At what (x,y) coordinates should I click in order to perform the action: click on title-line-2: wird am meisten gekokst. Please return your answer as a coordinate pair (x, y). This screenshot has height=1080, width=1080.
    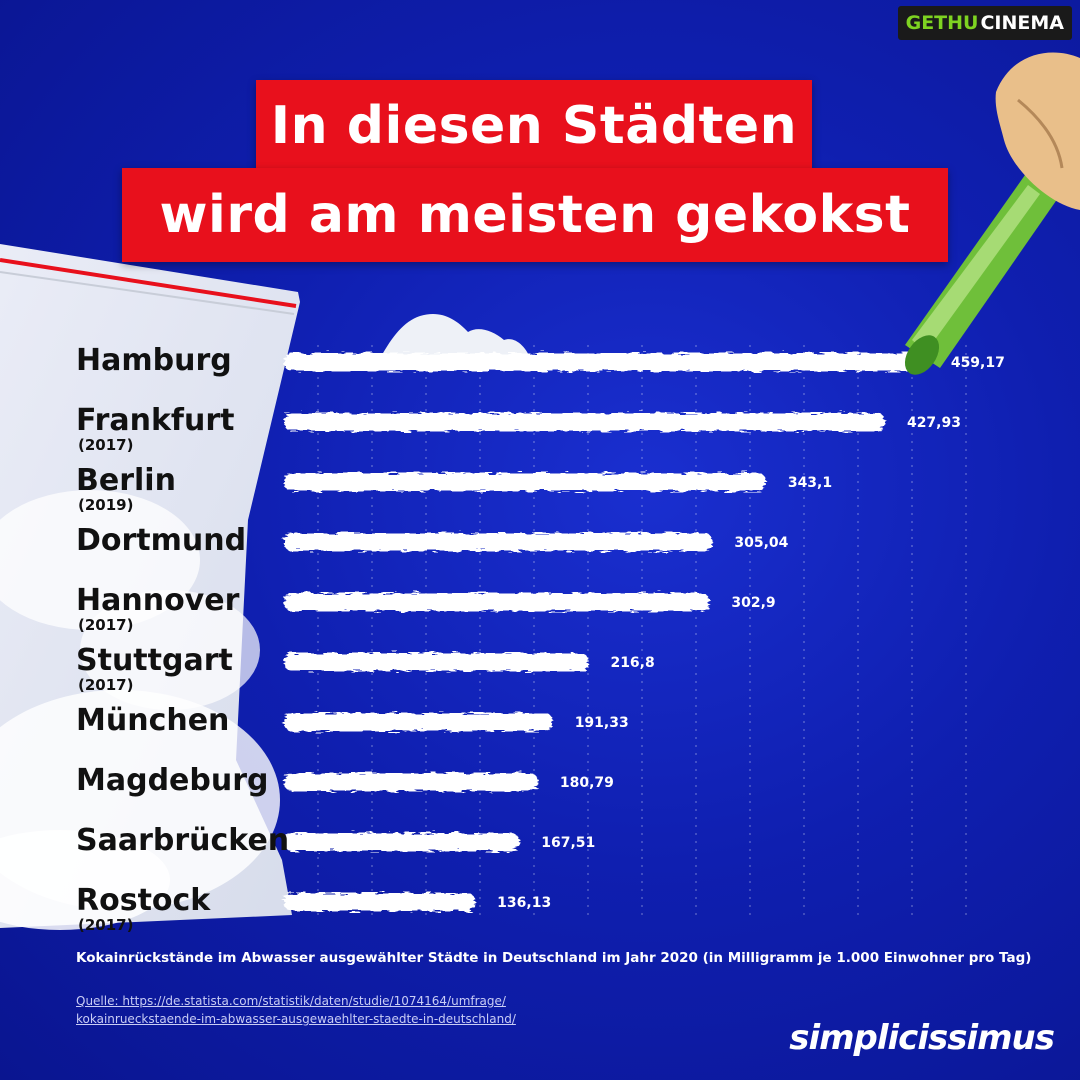
    Looking at the image, I should click on (535, 215).